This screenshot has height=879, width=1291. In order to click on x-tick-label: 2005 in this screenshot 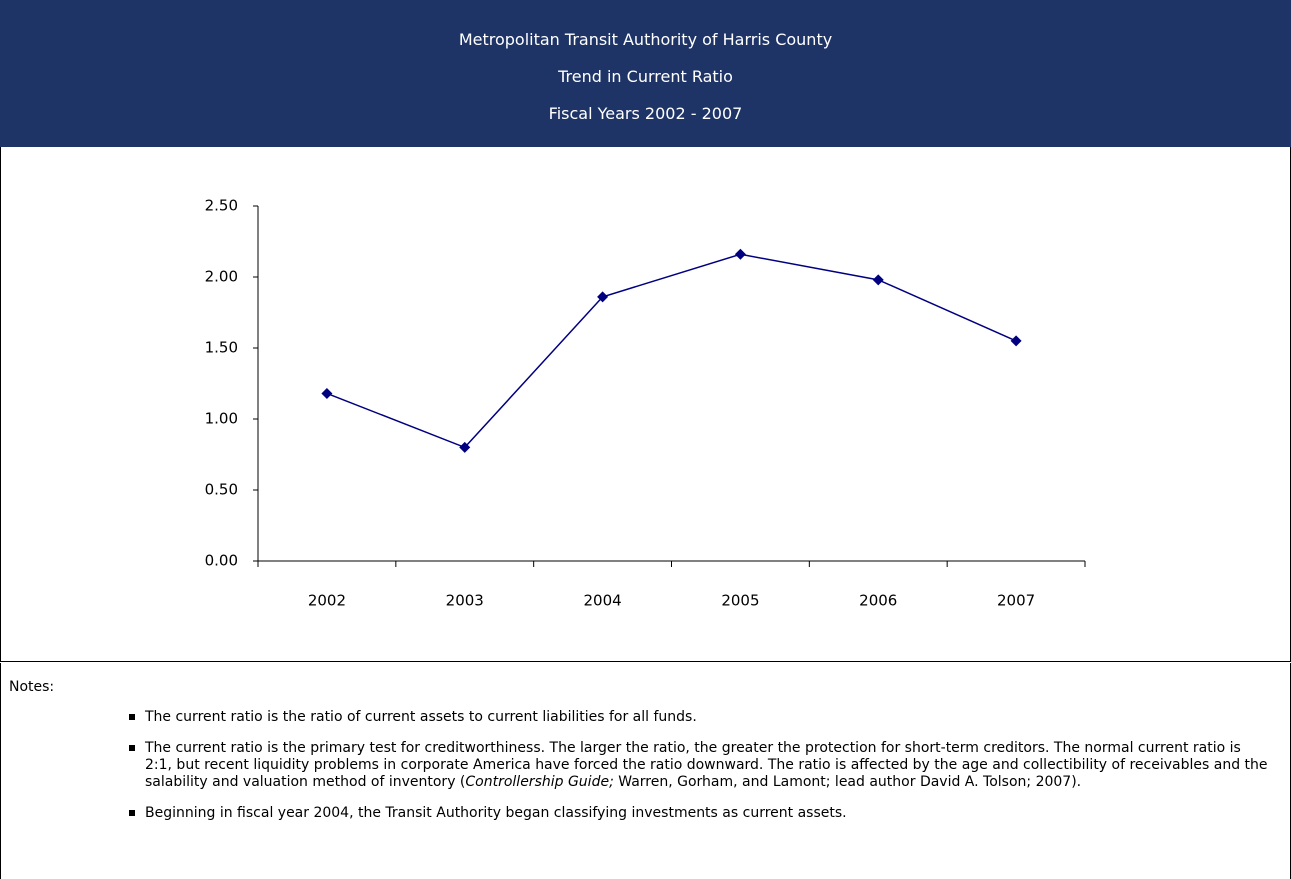, I will do `click(740, 601)`.